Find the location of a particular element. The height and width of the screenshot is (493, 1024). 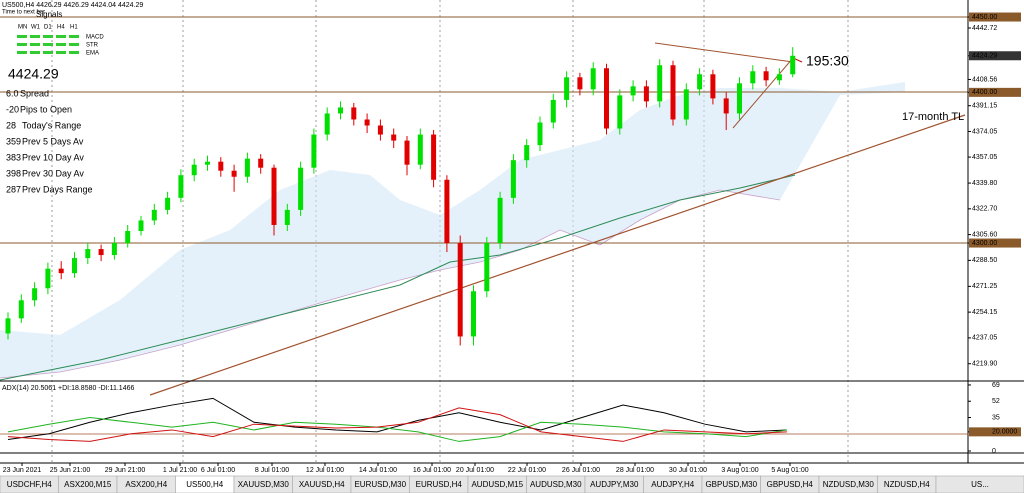

indicator-label: MACD is located at coordinates (95, 38).